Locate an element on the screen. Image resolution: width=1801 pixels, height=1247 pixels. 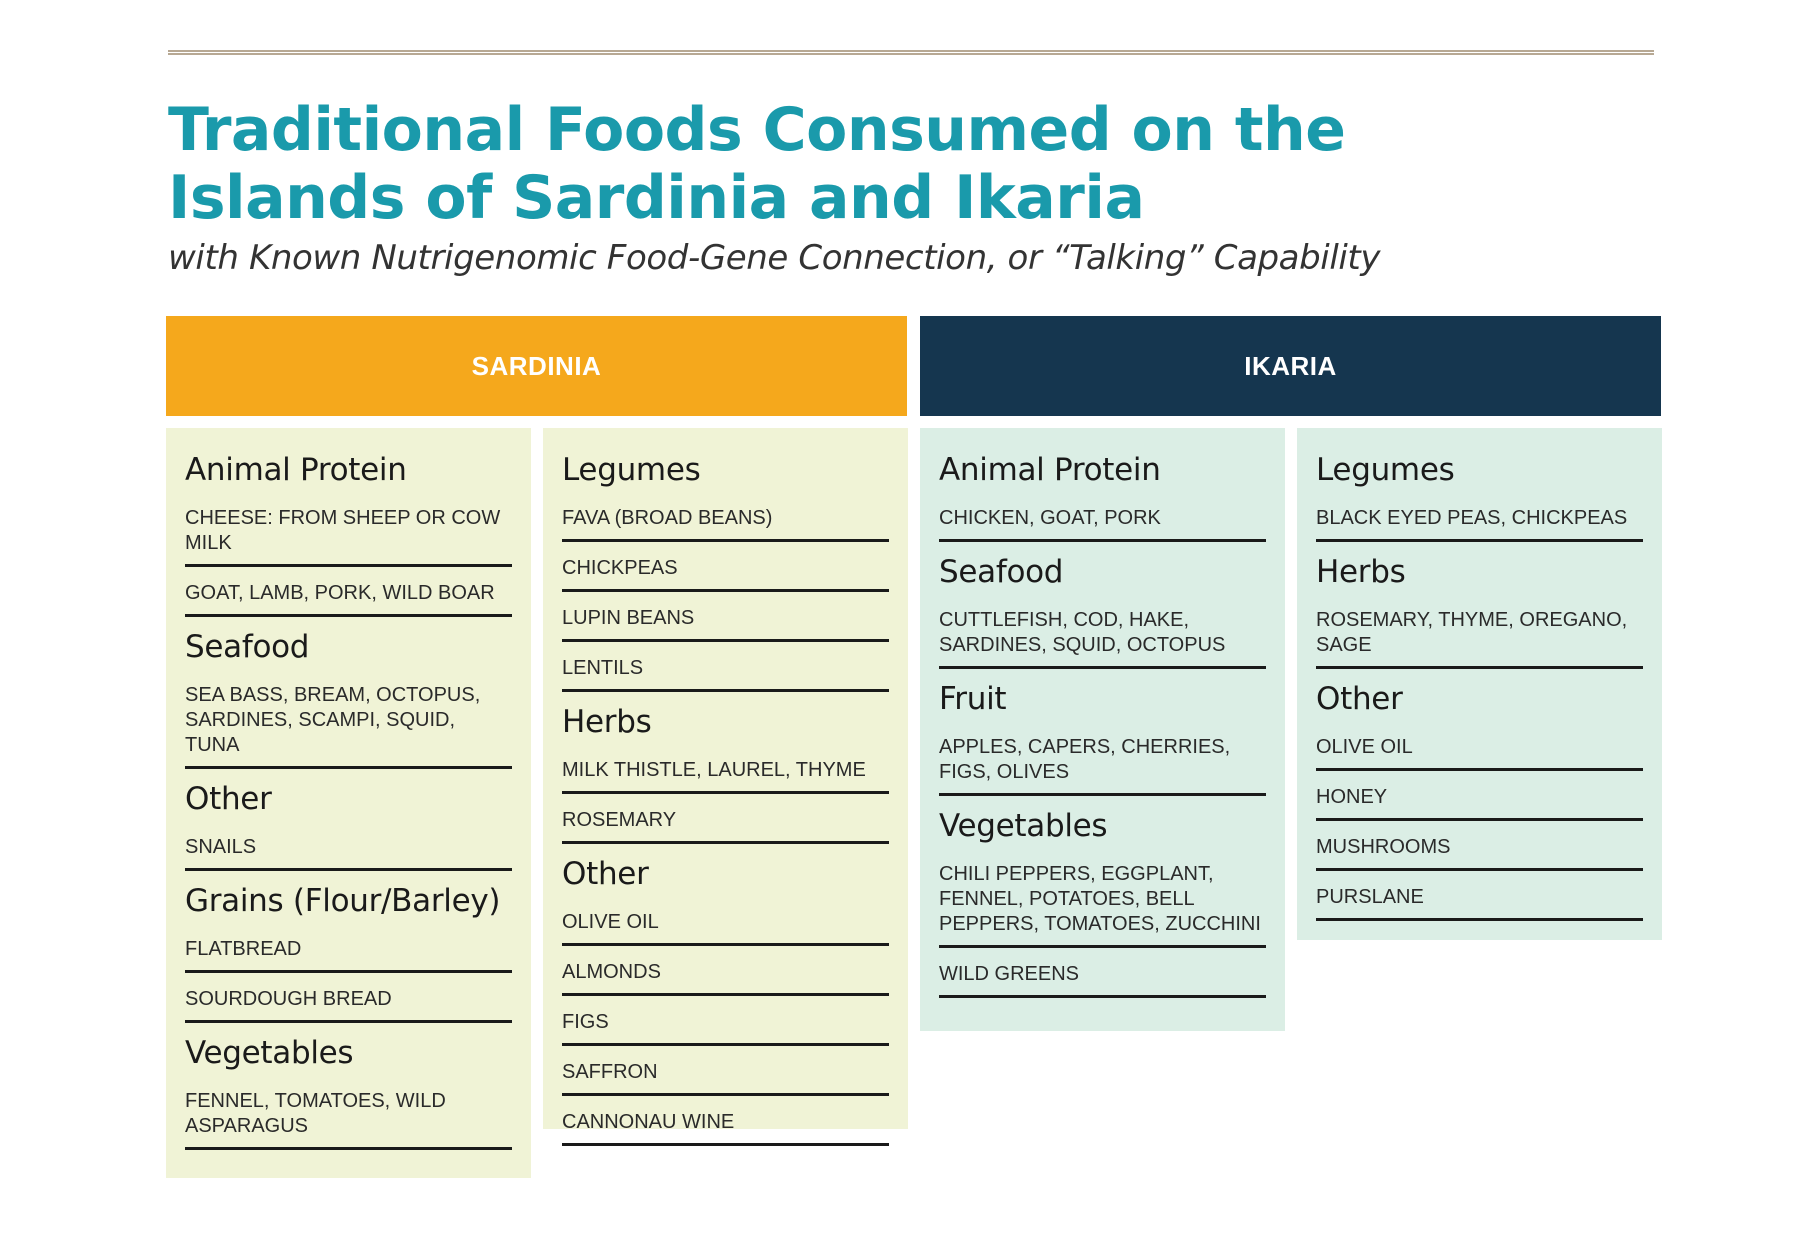
food-item: ROSEMARY is located at coordinates (725, 823).